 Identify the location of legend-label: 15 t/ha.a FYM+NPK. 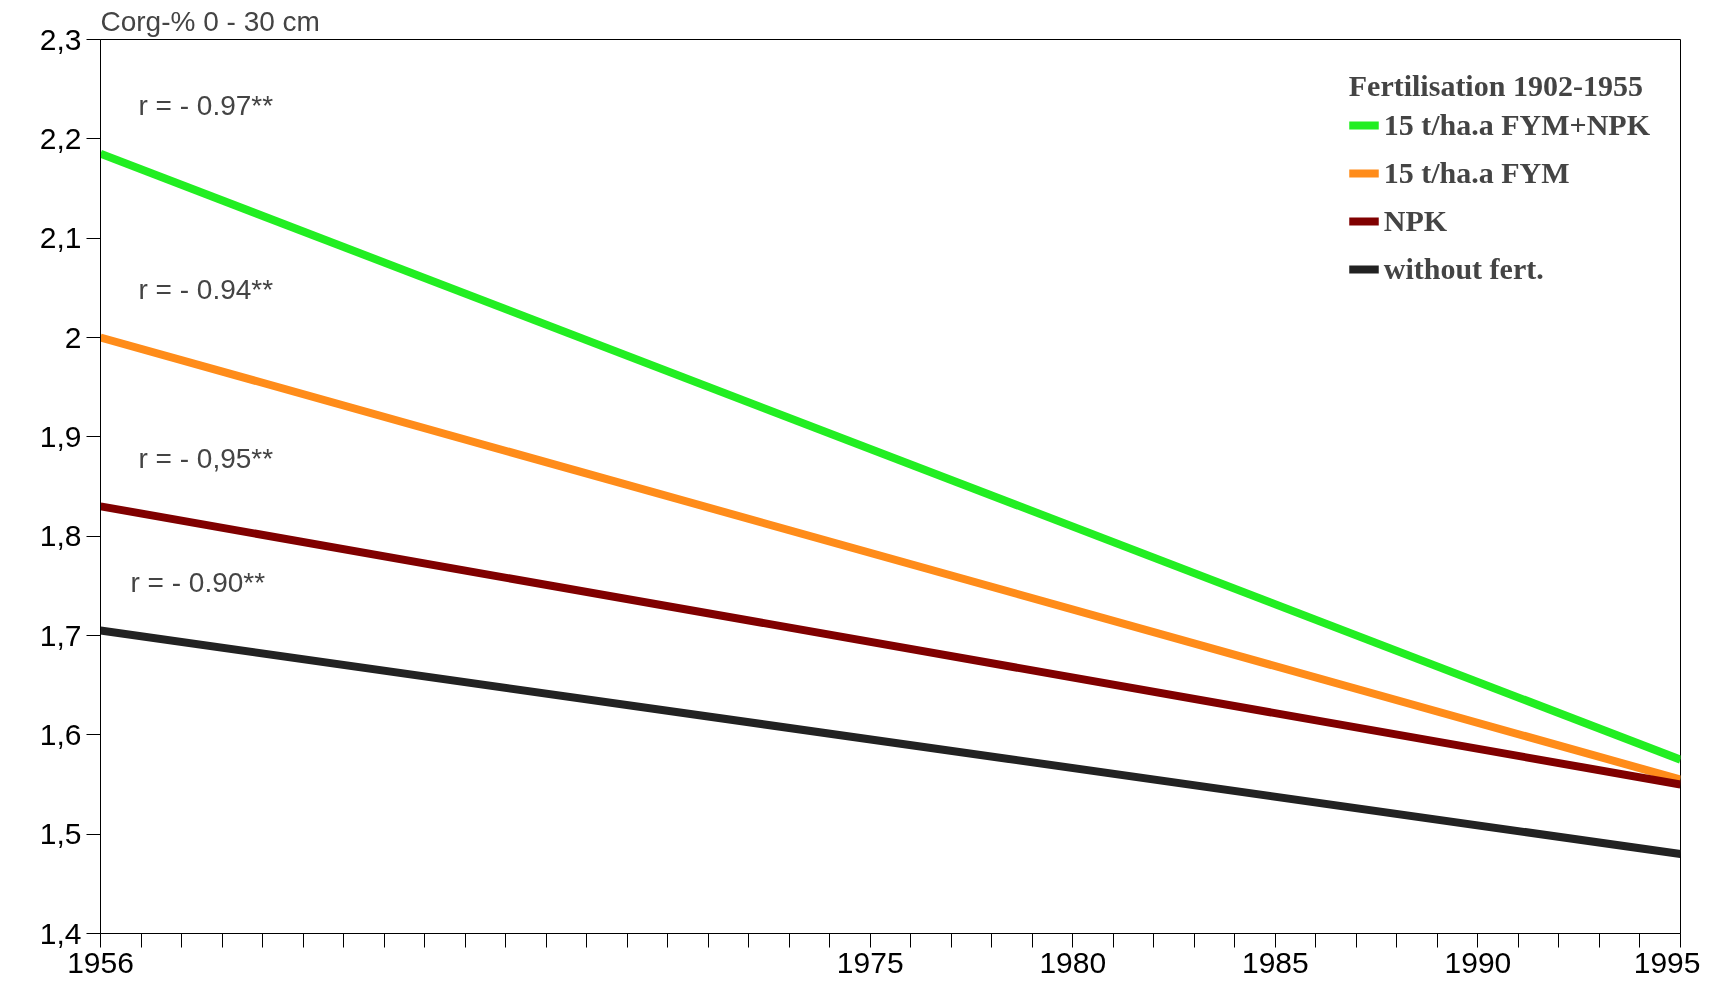
(1516, 125).